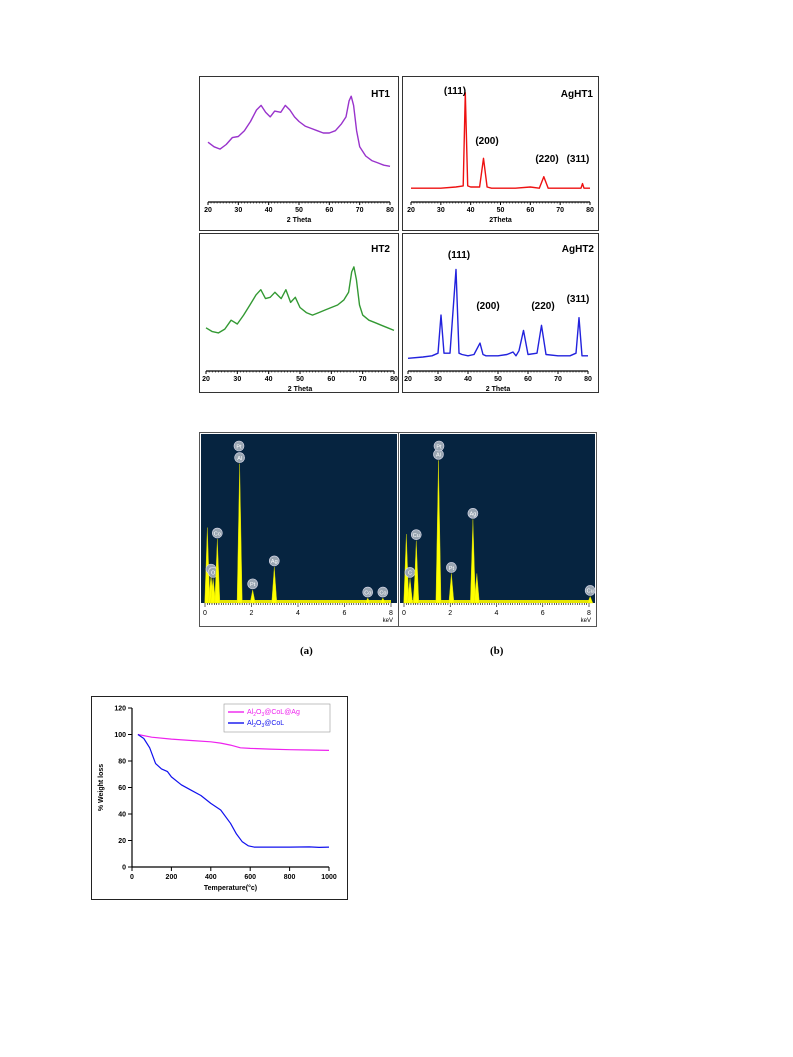 The height and width of the screenshot is (1057, 793). What do you see at coordinates (300, 318) in the screenshot?
I see `xrd-chart-ht2: 20 30 40 50 60 70 80 2 Theta HT2` at bounding box center [300, 318].